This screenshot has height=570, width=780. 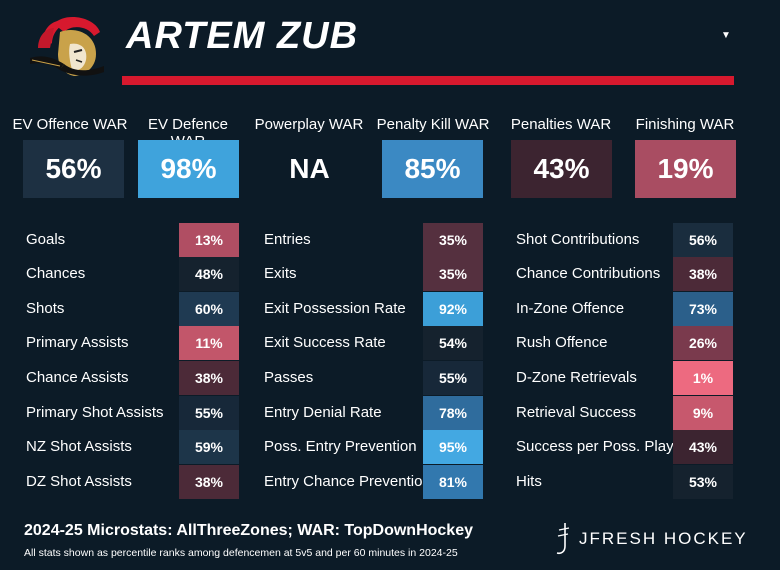 What do you see at coordinates (56, 273) in the screenshot?
I see `stat-label: Chances` at bounding box center [56, 273].